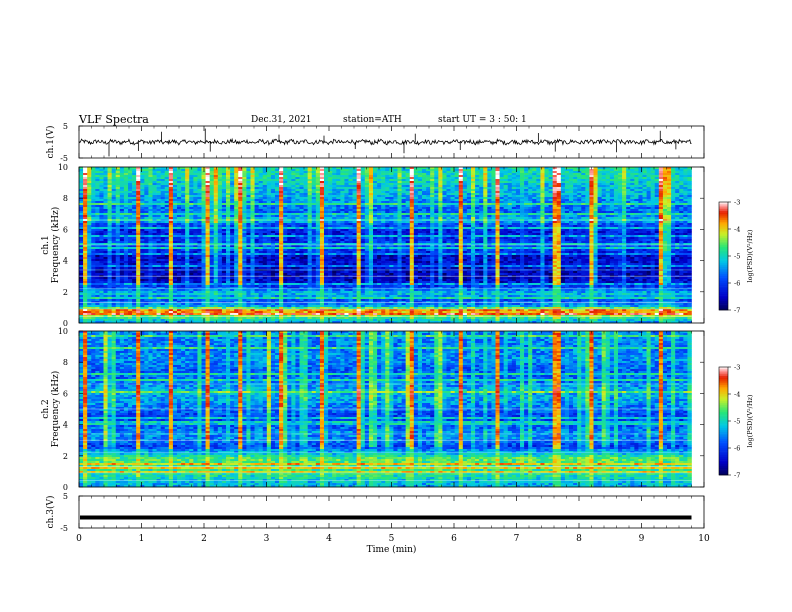 Image resolution: width=792 pixels, height=612 pixels. Describe the element at coordinates (750, 420) in the screenshot. I see `ch2-spectrogram-colorbar-label: log(PSD)(V²/Hz)` at that location.